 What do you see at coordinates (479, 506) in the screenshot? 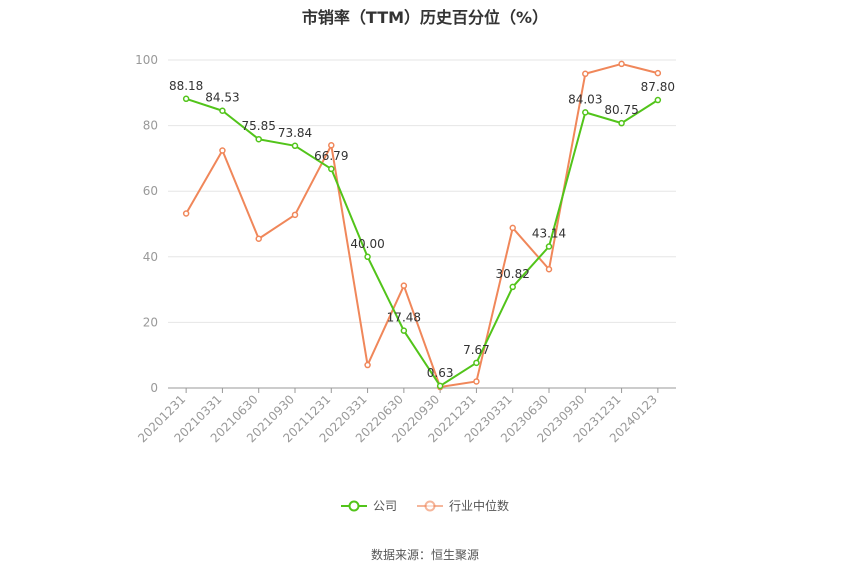
I see `legend-label-industry-median: 行业中位数` at bounding box center [479, 506].